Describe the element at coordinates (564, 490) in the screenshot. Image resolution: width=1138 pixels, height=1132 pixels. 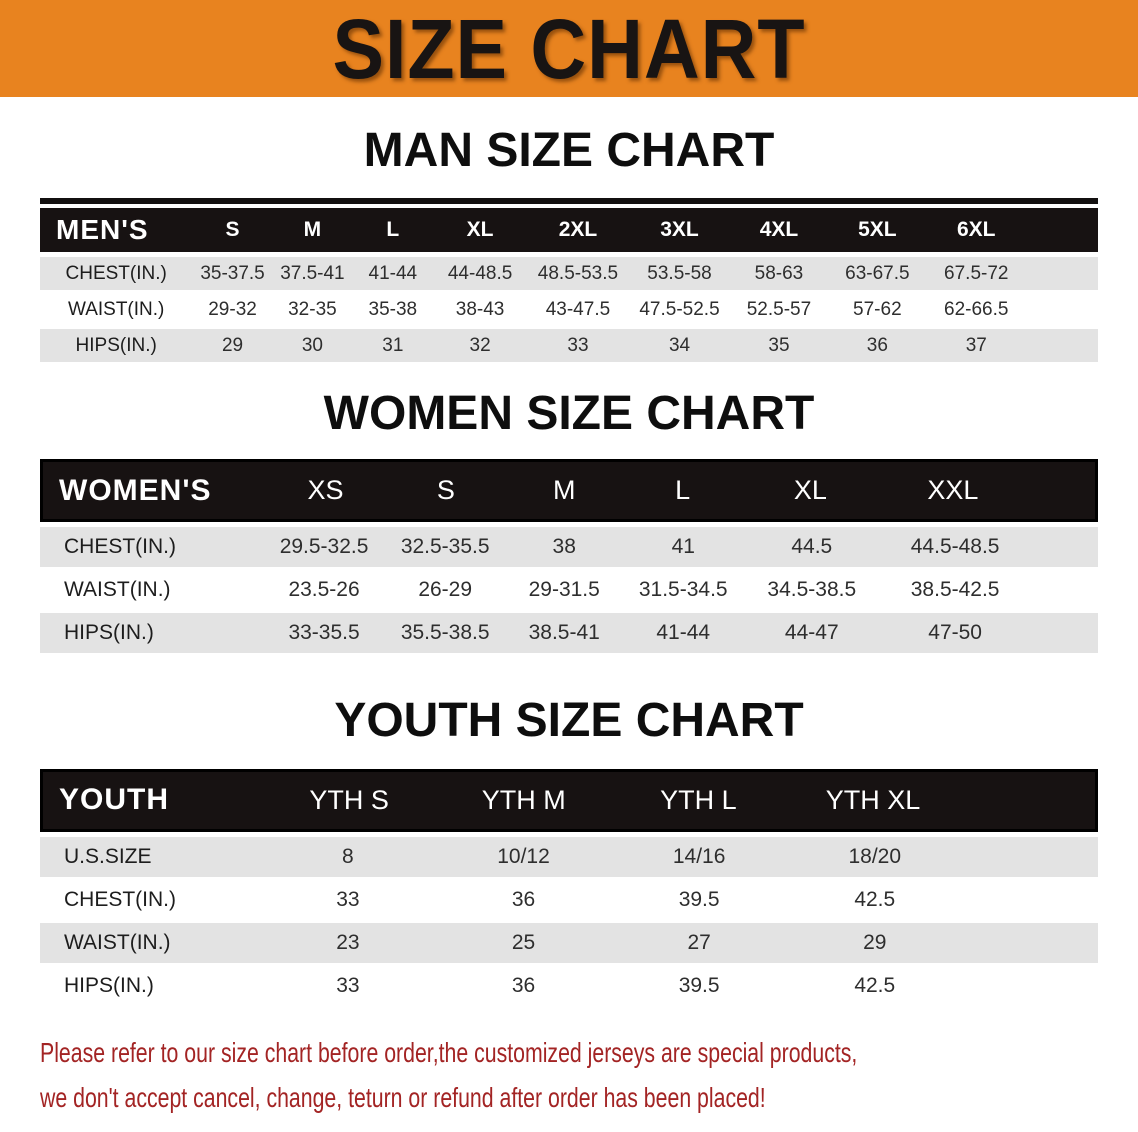
I see `column-header: M` at that location.